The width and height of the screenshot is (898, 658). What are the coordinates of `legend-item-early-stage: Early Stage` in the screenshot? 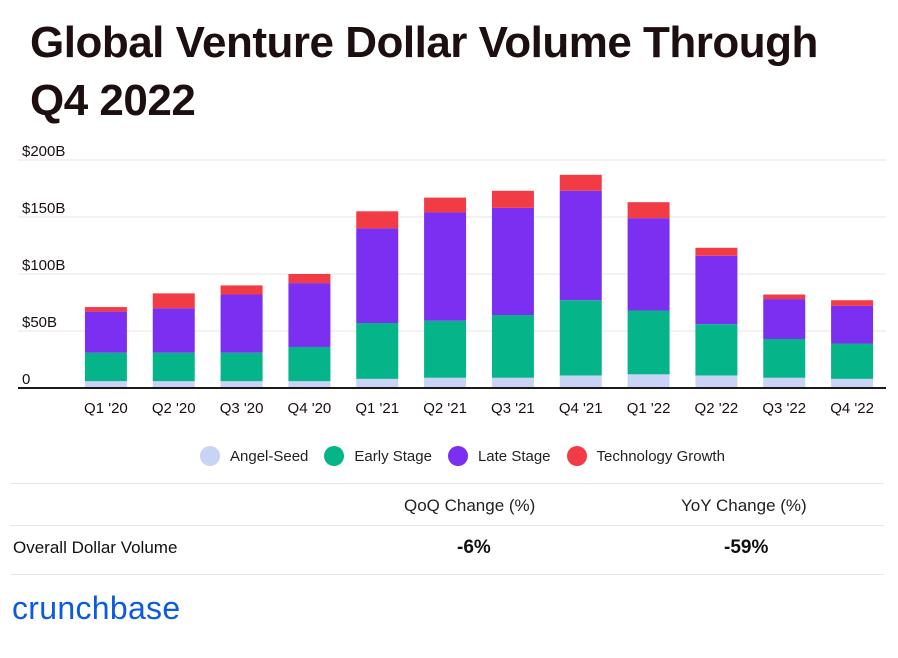 It's located at (378, 456).